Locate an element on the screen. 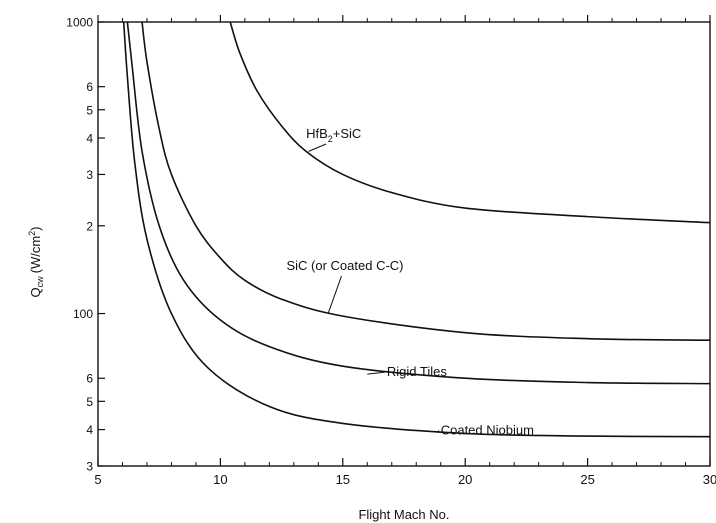  x-tick-label: 5 is located at coordinates (97, 479).